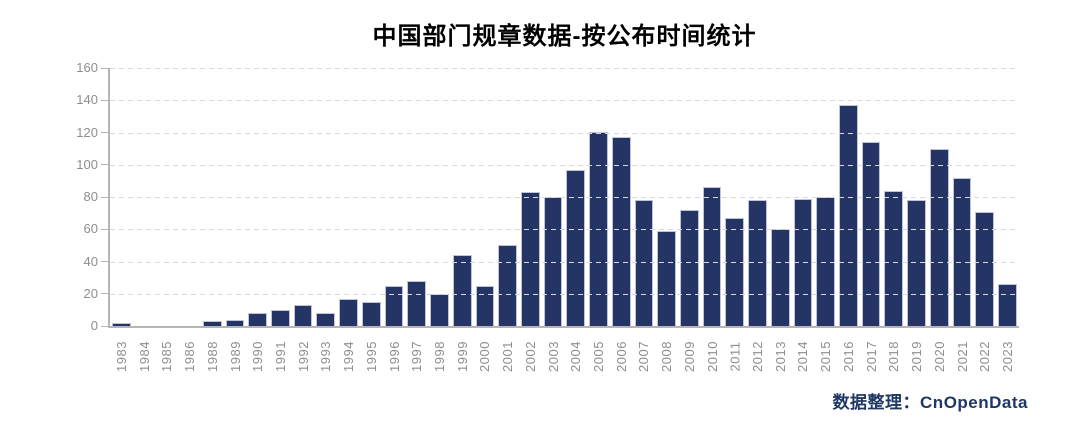  What do you see at coordinates (564, 36) in the screenshot?
I see `chart-title: 中国部门规章数据-按公布时间统计` at bounding box center [564, 36].